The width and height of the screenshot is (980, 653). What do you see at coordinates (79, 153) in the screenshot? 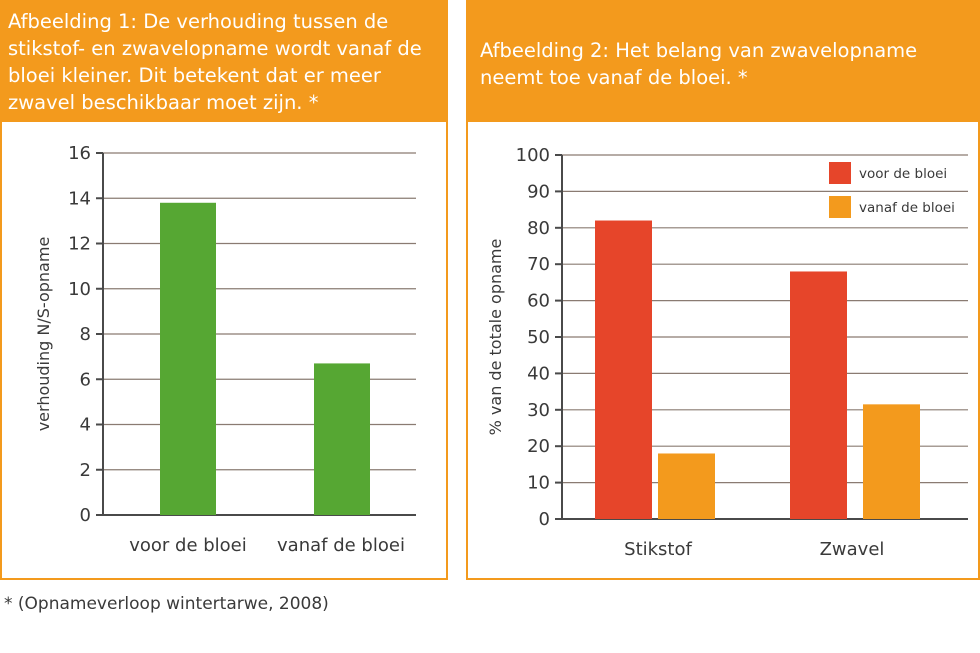
I see `y-tick-label: 16` at bounding box center [79, 153].